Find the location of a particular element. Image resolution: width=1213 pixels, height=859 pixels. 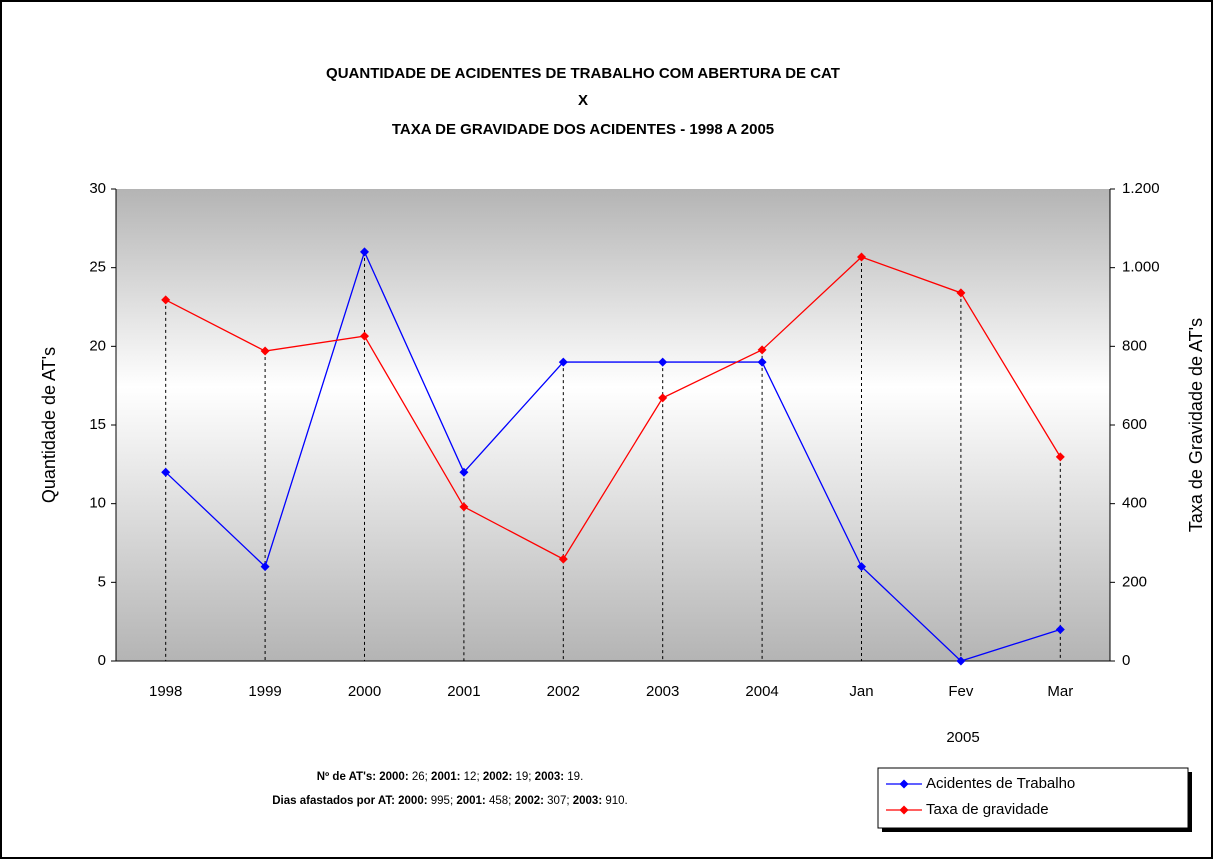

y2-tick-label: 1.000 is located at coordinates (1141, 267).